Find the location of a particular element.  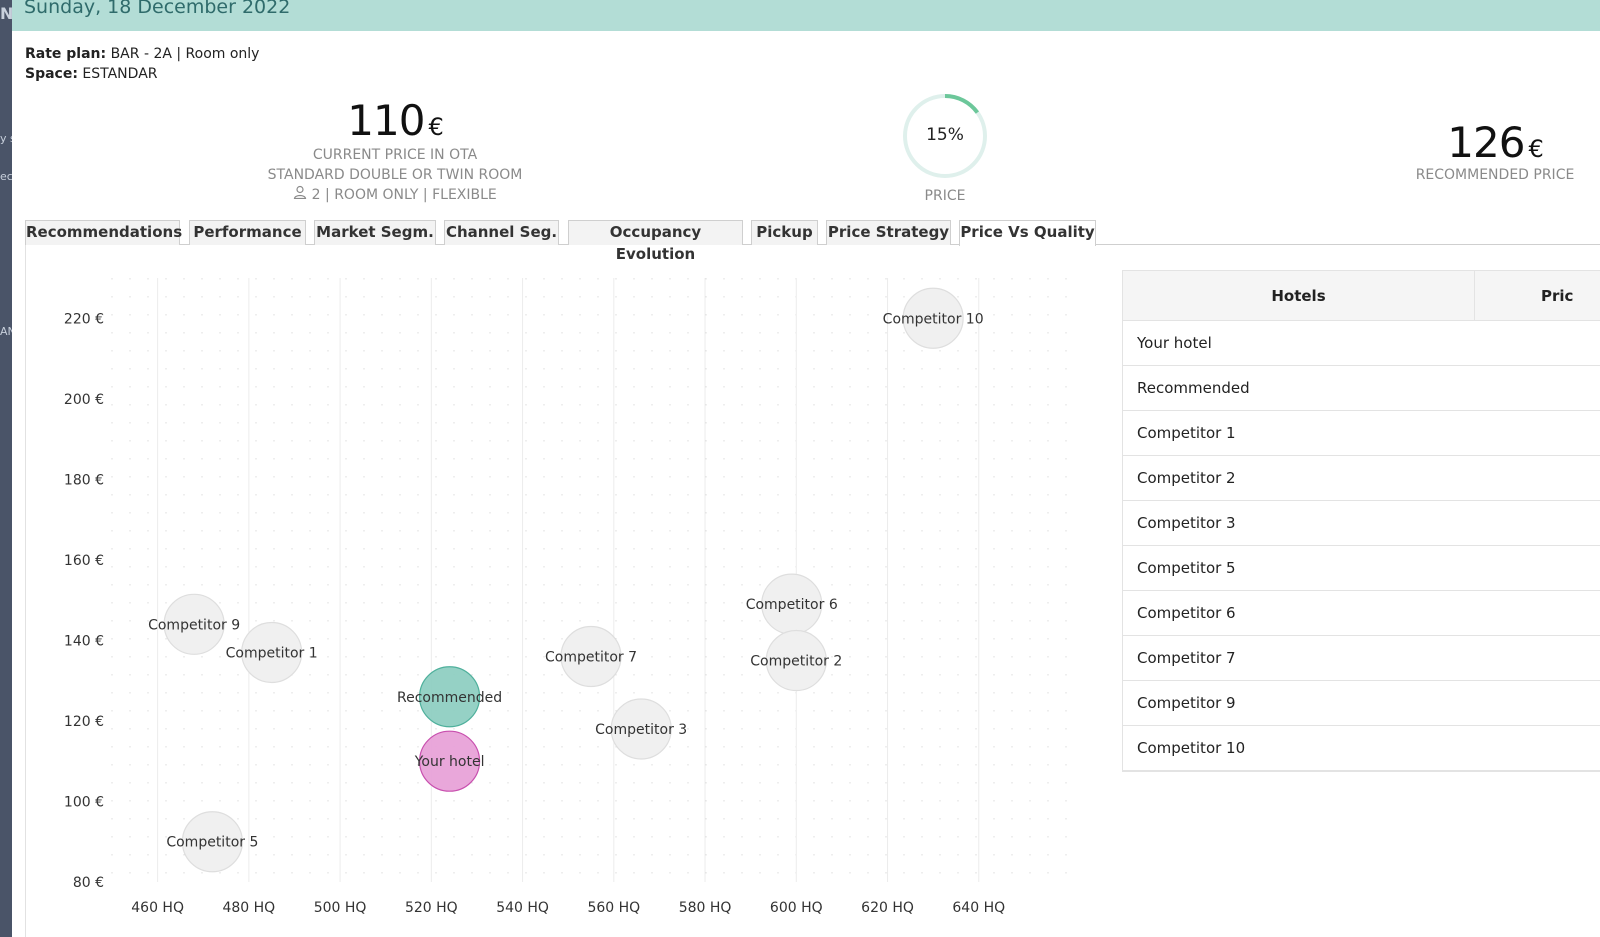

y-tick-label: 160 € is located at coordinates (84, 561).